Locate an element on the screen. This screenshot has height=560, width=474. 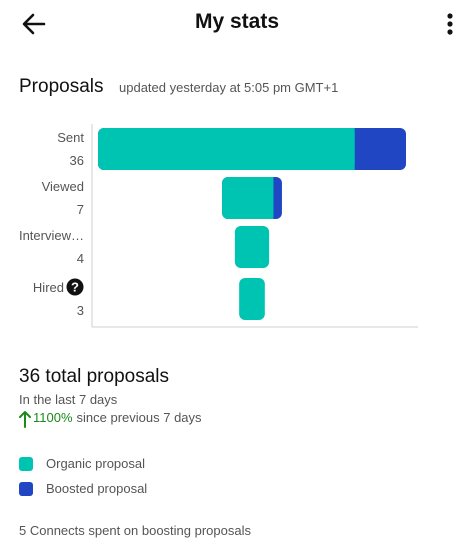
question-circle-icon: ? is located at coordinates (75, 287).